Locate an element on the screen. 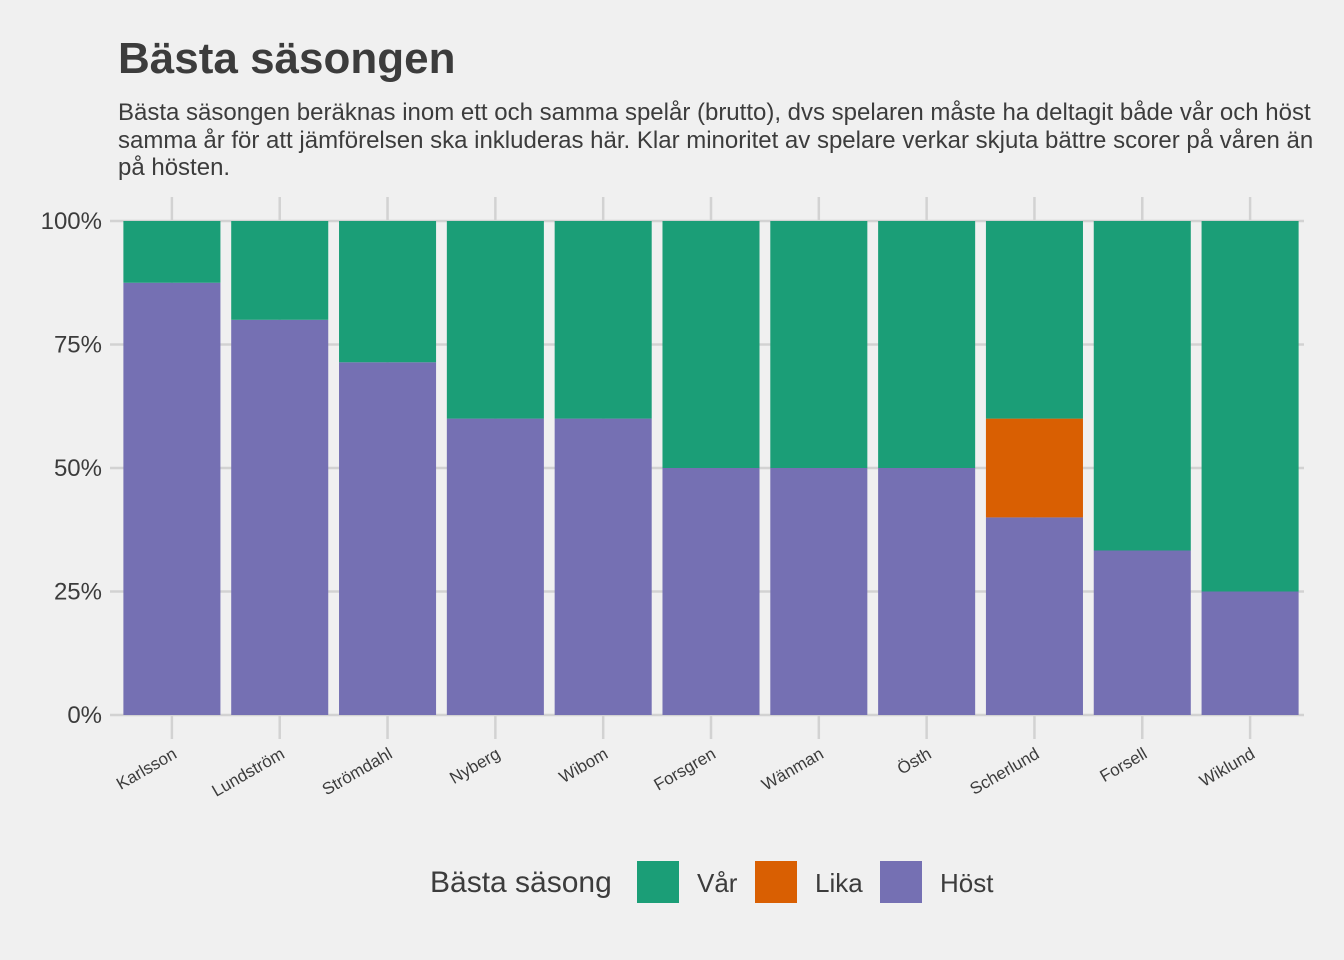 The image size is (1344, 960). y-tick-label: 50% is located at coordinates (78, 468).